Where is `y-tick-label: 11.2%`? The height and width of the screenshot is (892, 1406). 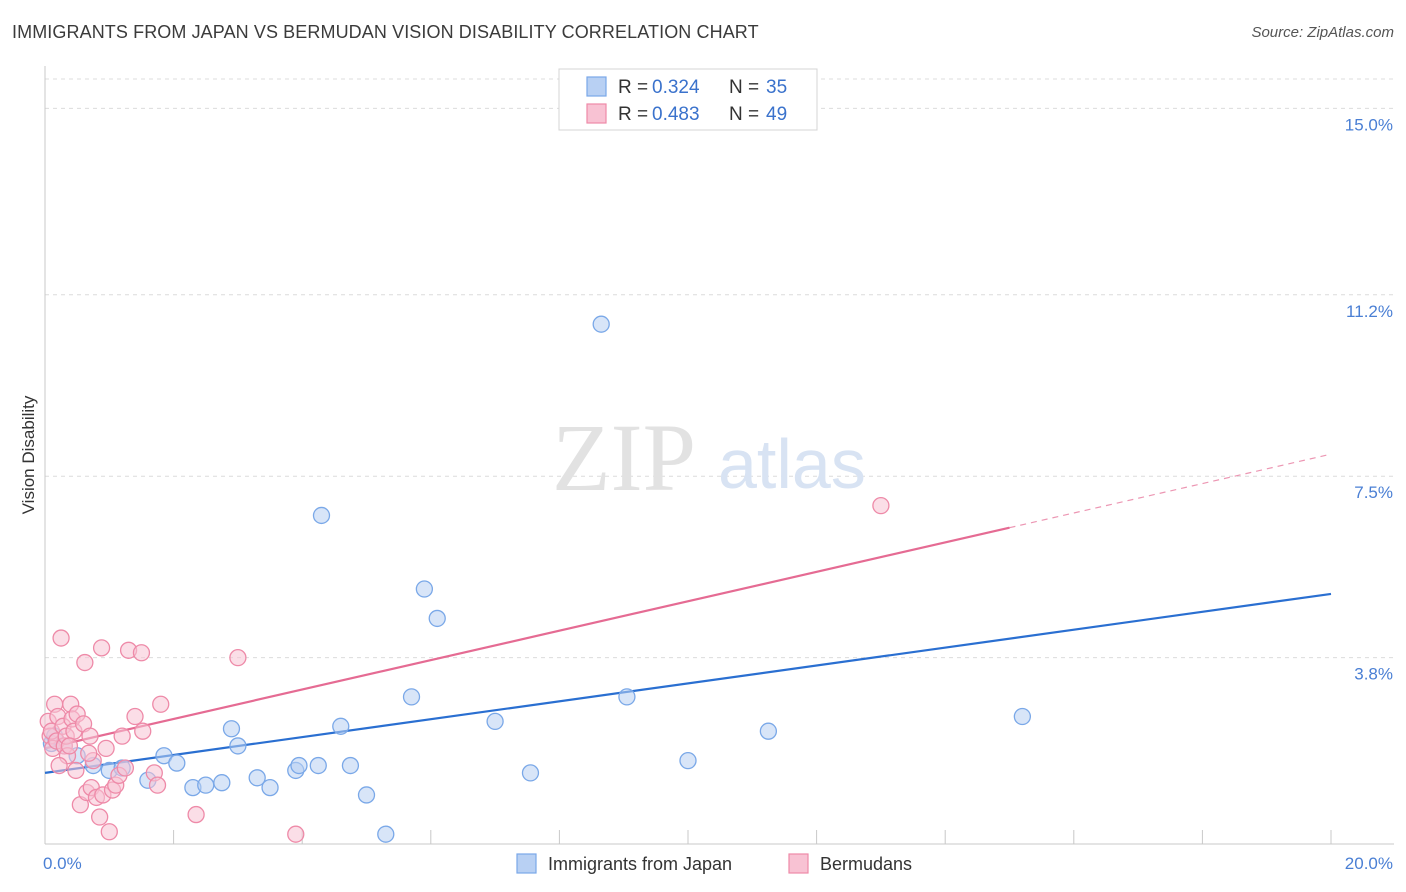 y-tick-label: 11.2% is located at coordinates (1369, 311).